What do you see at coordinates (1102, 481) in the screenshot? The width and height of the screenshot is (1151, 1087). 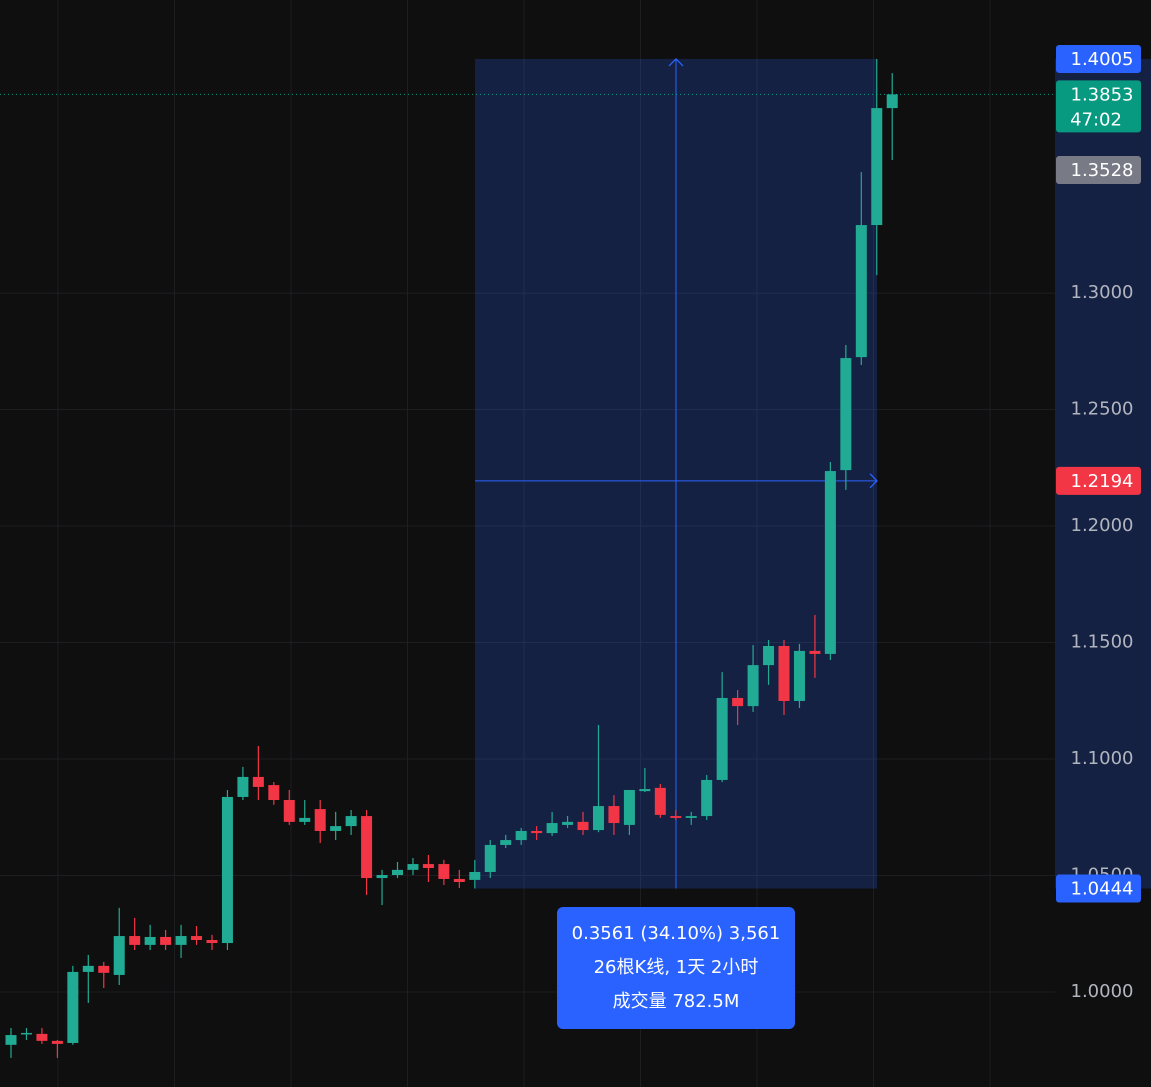 I see `price-label: 1.2194` at bounding box center [1102, 481].